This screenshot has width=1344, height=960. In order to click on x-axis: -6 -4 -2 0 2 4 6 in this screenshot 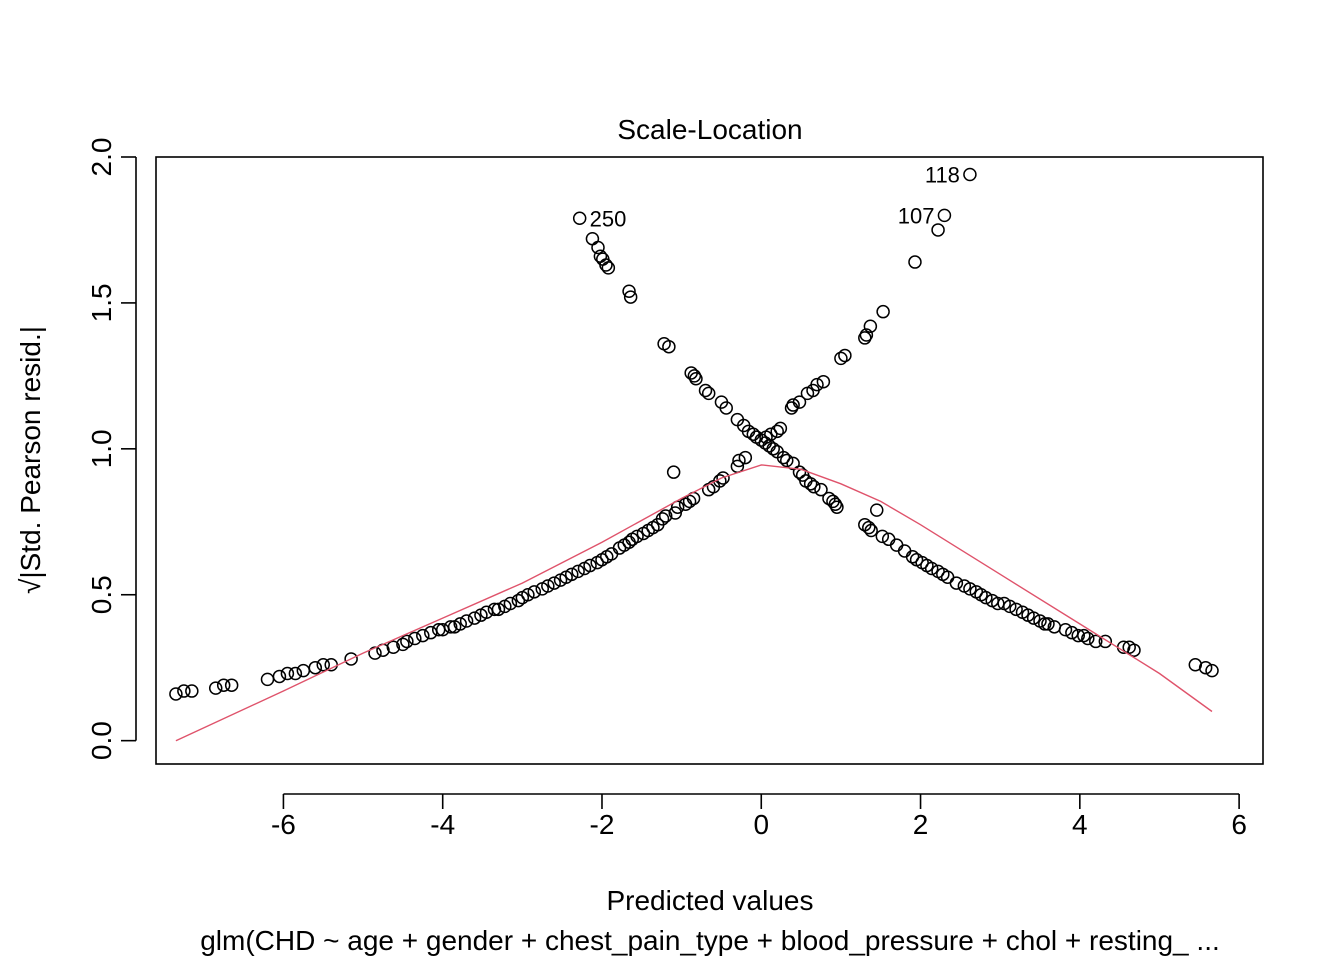, I will do `click(759, 816)`.